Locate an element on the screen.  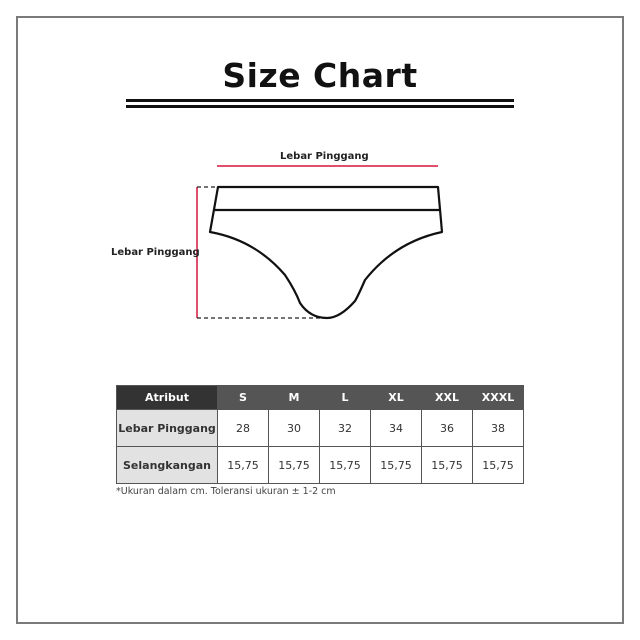
row-label: Selangkangan is located at coordinates (167, 465).